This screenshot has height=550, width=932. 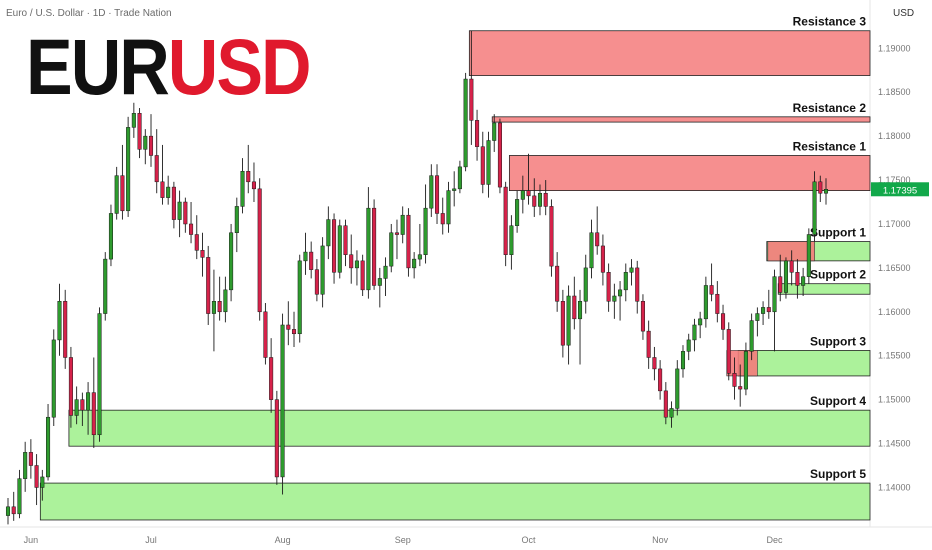 I want to click on price-tick-label: 1.17500, so click(x=894, y=180).